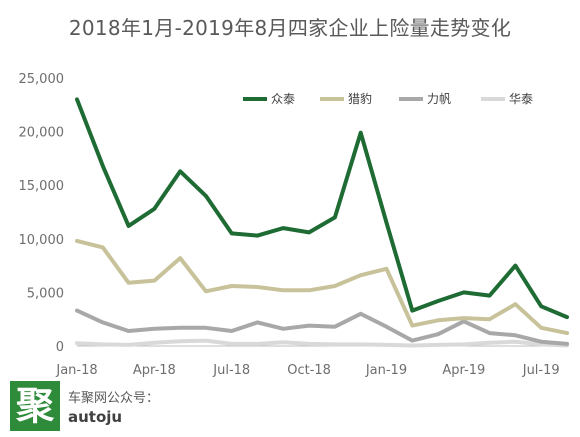  I want to click on legend: 众泰 猎豹 力帆 华泰, so click(388, 98).